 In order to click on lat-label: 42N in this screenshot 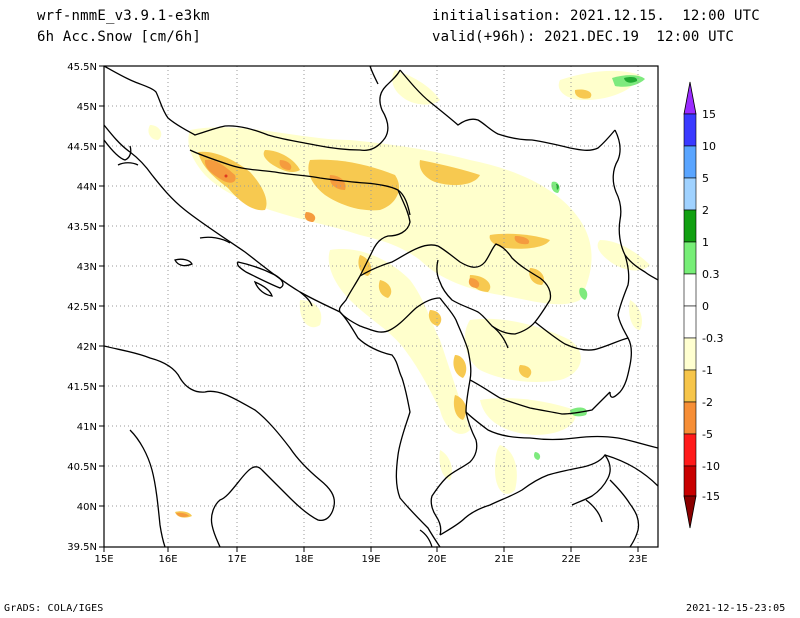, I will do `click(87, 347)`.